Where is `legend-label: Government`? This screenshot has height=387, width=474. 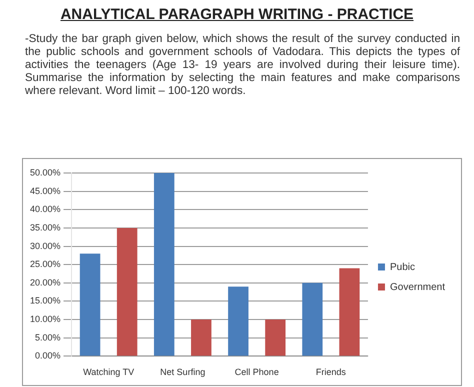 legend-label: Government is located at coordinates (418, 287).